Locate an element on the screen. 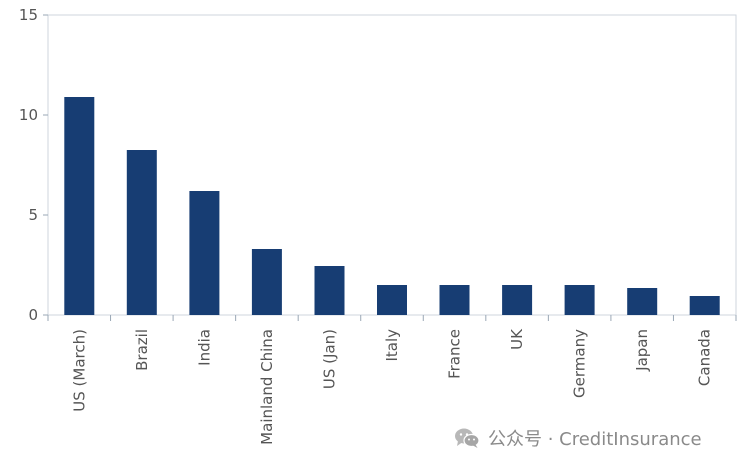 The image size is (750, 469). y-axis: 0 5 10 15 is located at coordinates (33, 165).